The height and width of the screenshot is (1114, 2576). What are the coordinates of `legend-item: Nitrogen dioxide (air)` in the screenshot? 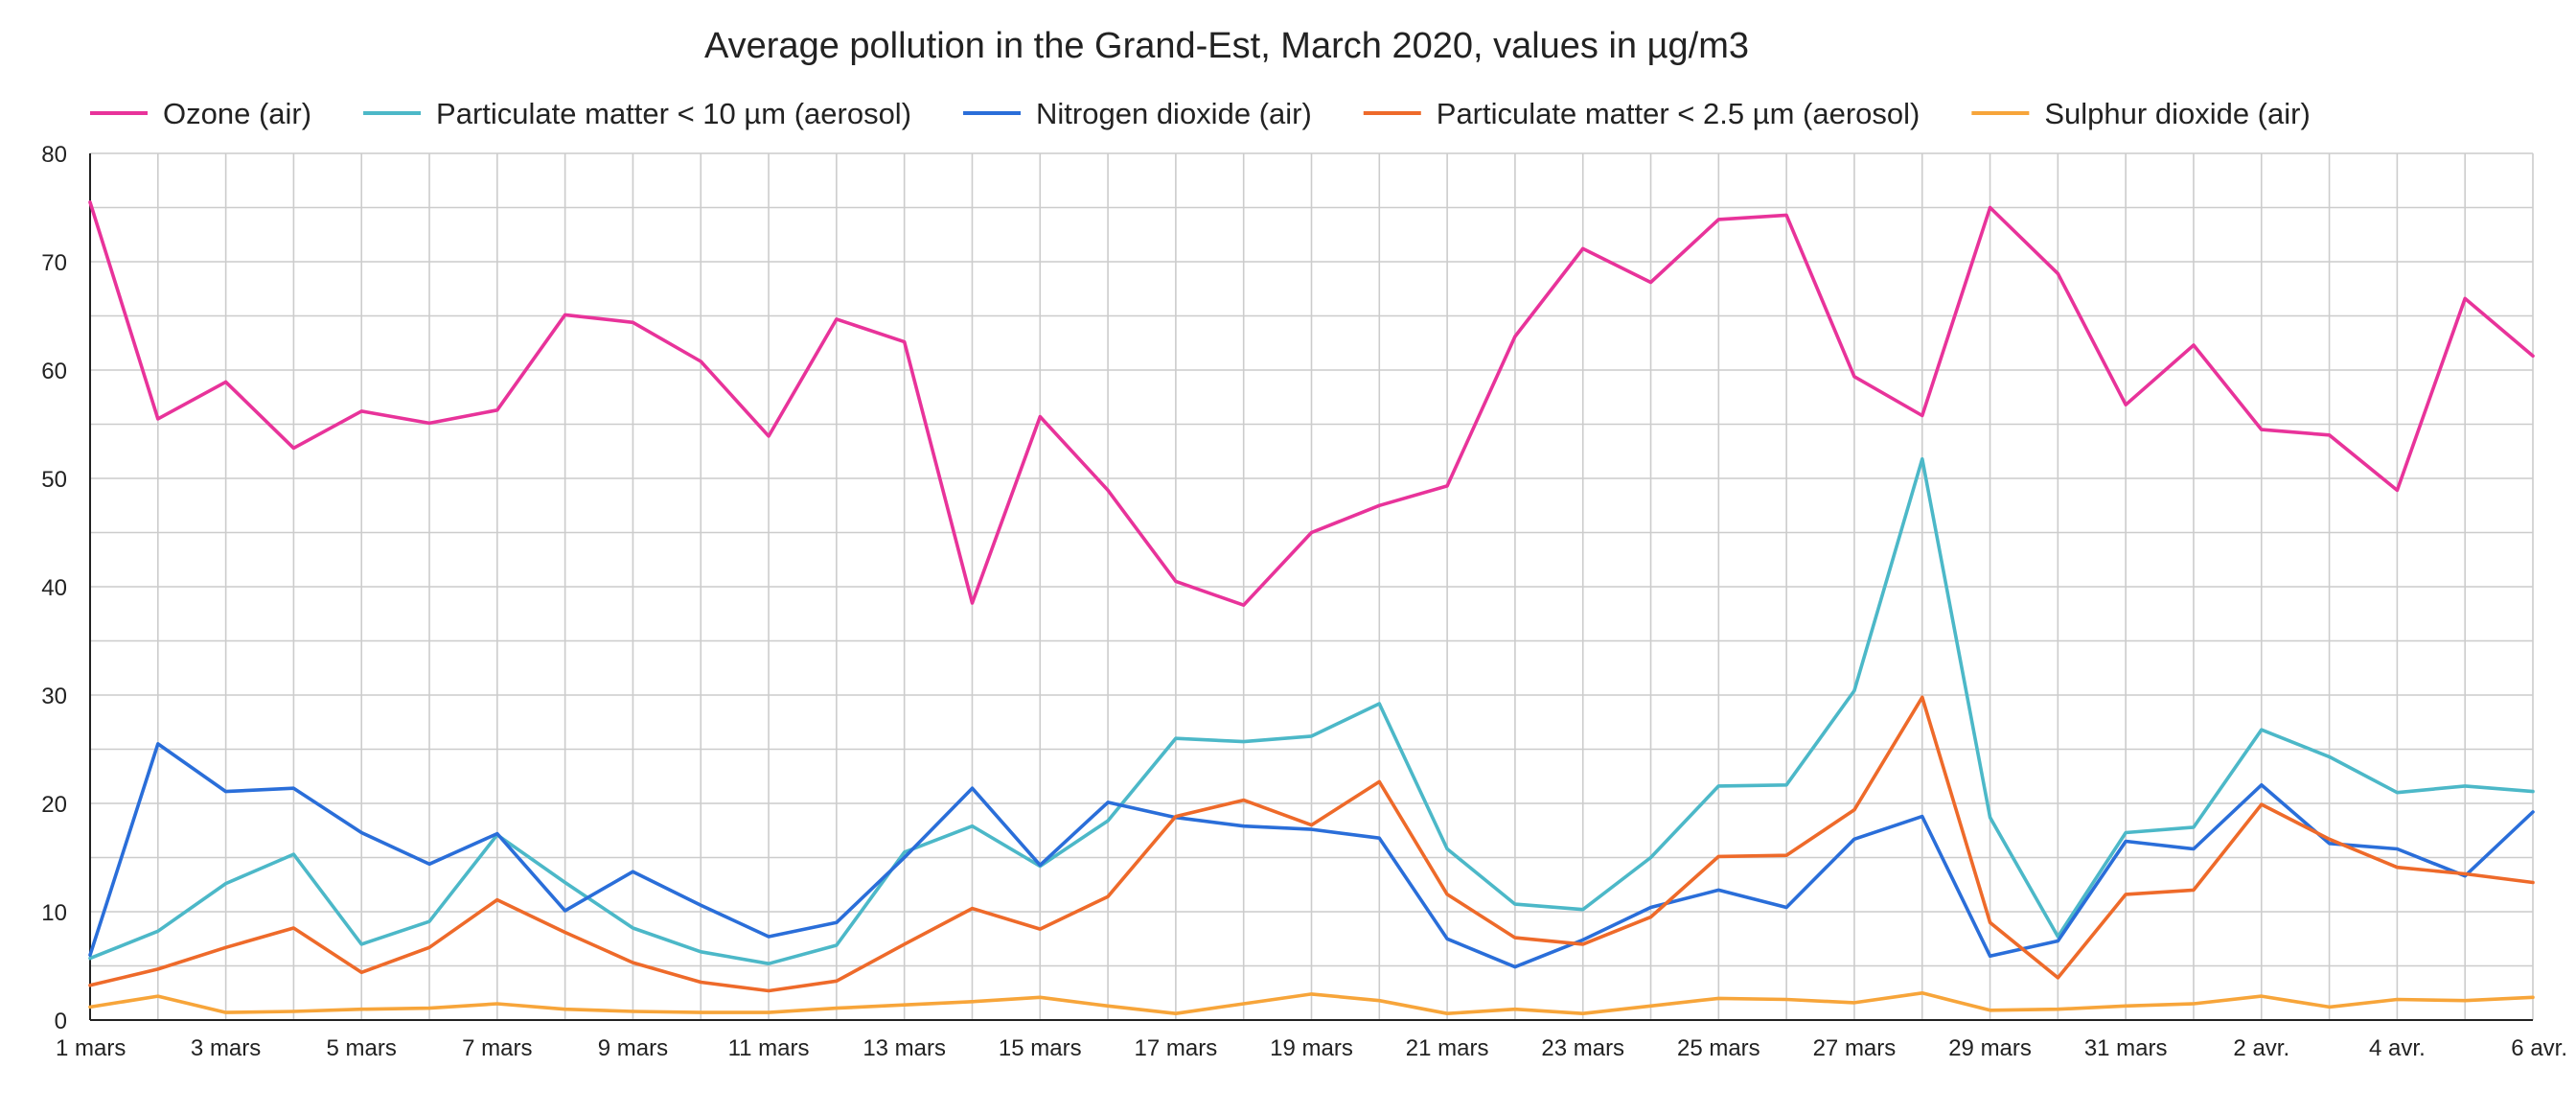 It's located at (1137, 113).